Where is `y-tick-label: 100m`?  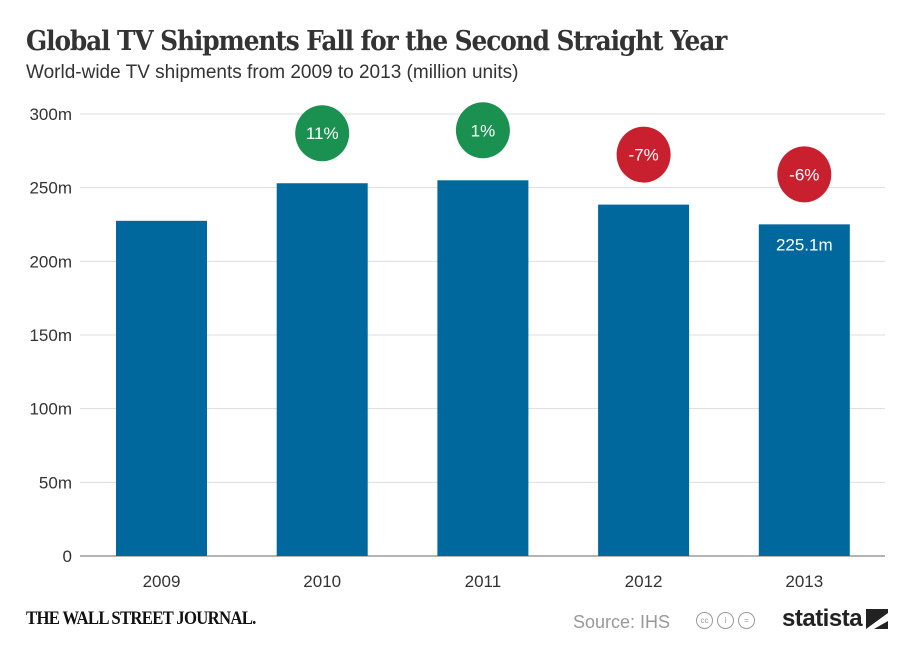
y-tick-label: 100m is located at coordinates (50, 409).